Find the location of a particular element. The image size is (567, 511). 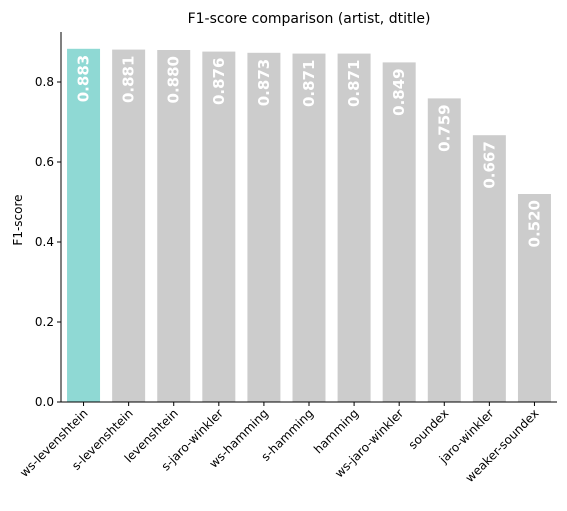

data-label-hamming: 0.871 is located at coordinates (354, 83).